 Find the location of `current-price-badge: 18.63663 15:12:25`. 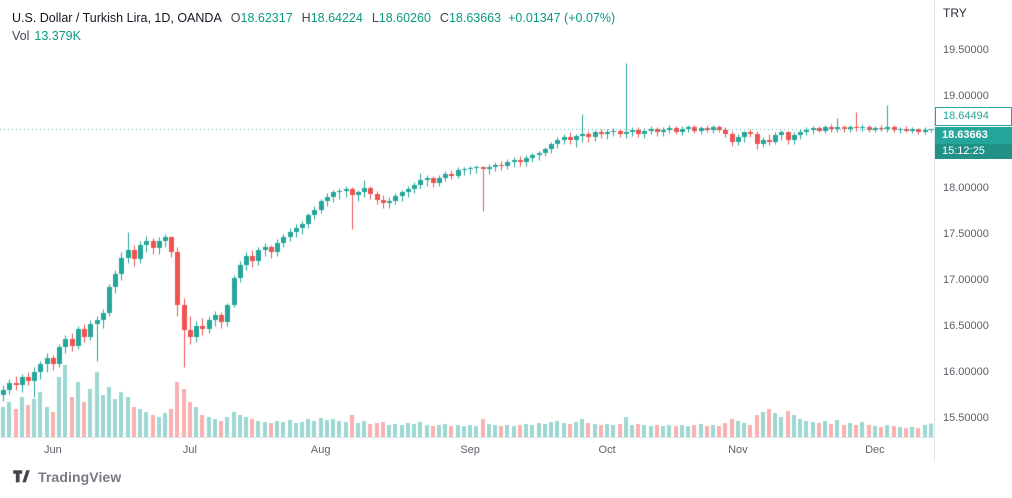

current-price-badge: 18.63663 15:12:25 is located at coordinates (973, 143).